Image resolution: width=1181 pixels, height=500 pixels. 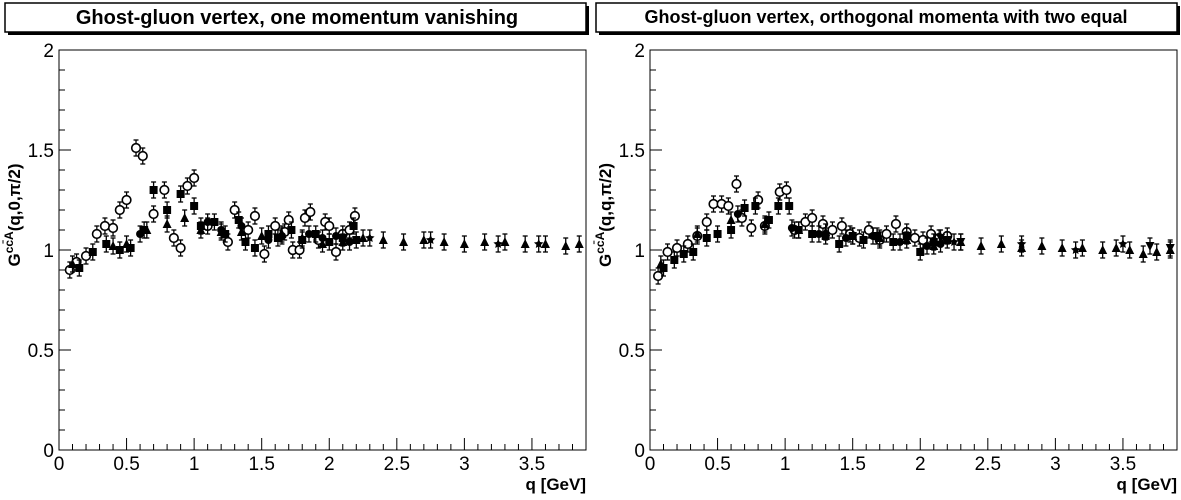 What do you see at coordinates (9, 242) in the screenshot?
I see `y-axis-label-1-sup: cc̄A` at bounding box center [9, 242].